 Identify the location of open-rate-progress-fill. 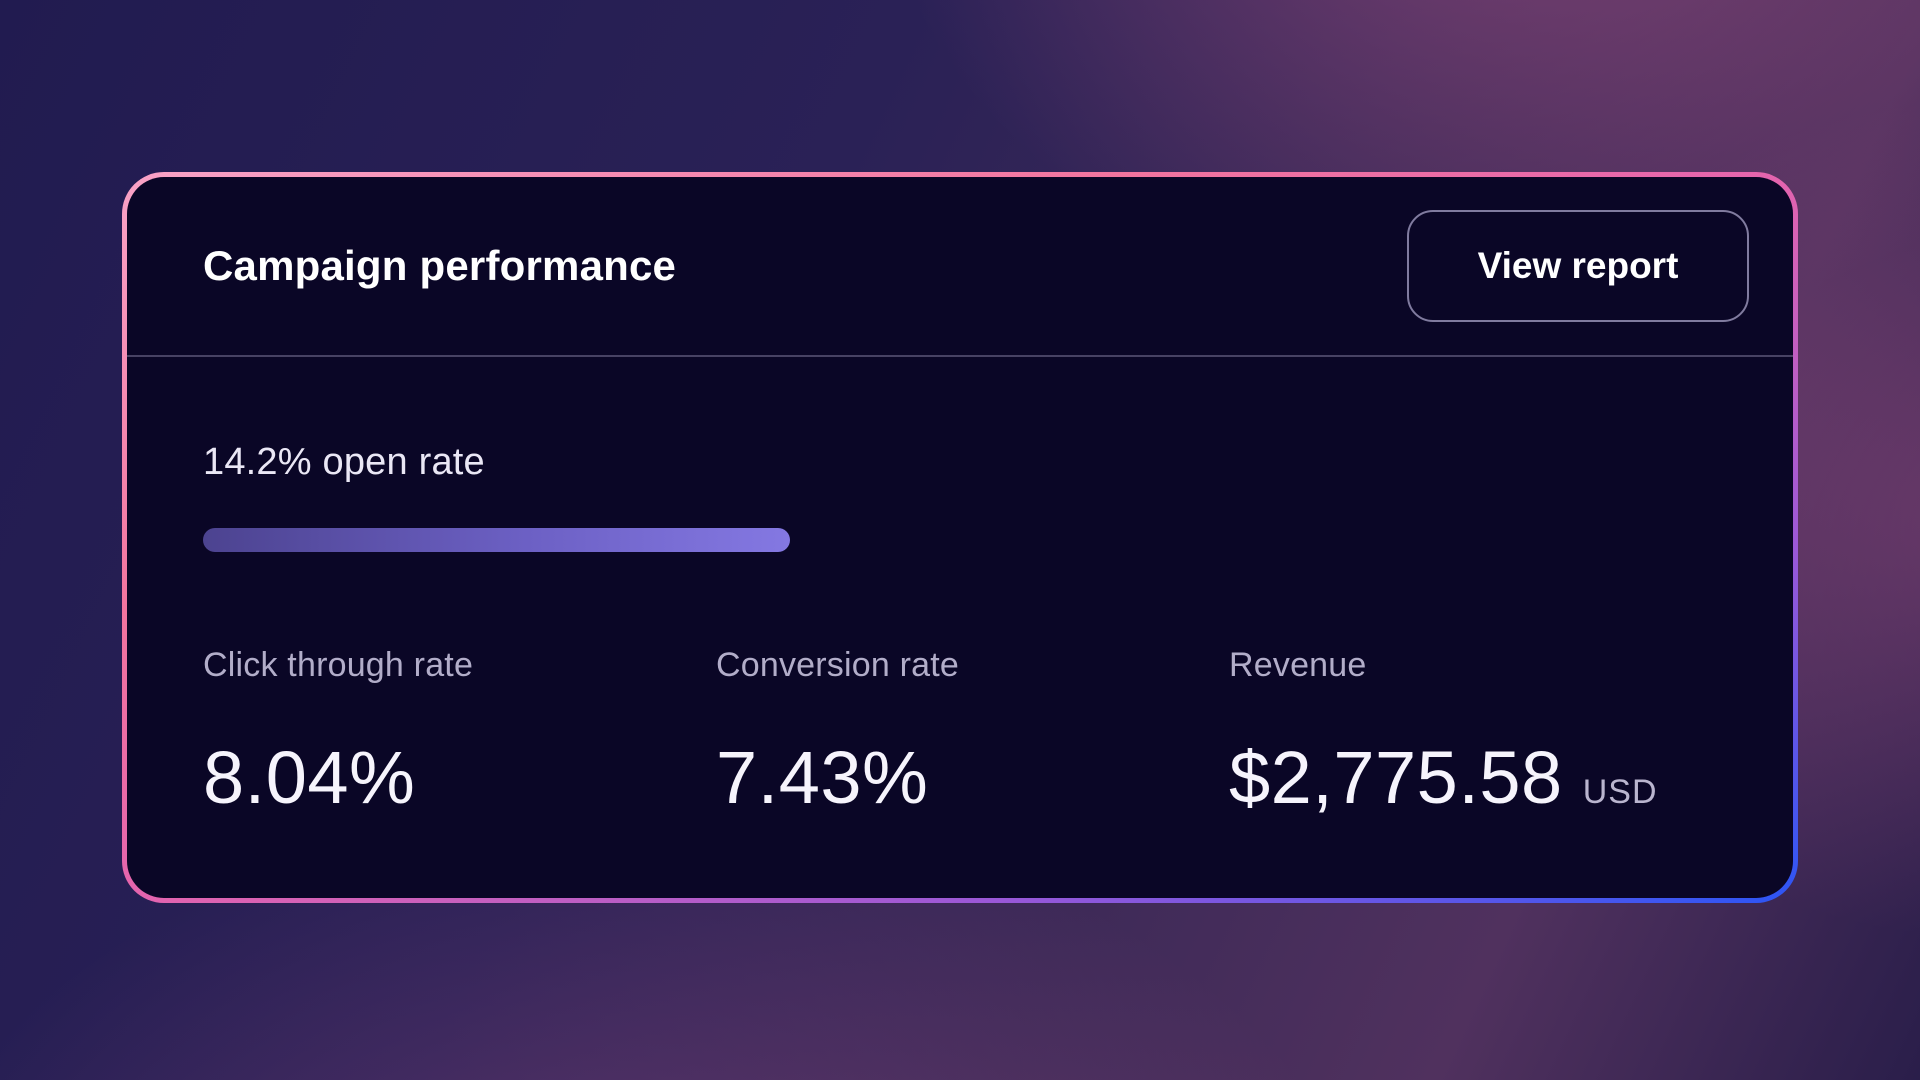
(497, 540).